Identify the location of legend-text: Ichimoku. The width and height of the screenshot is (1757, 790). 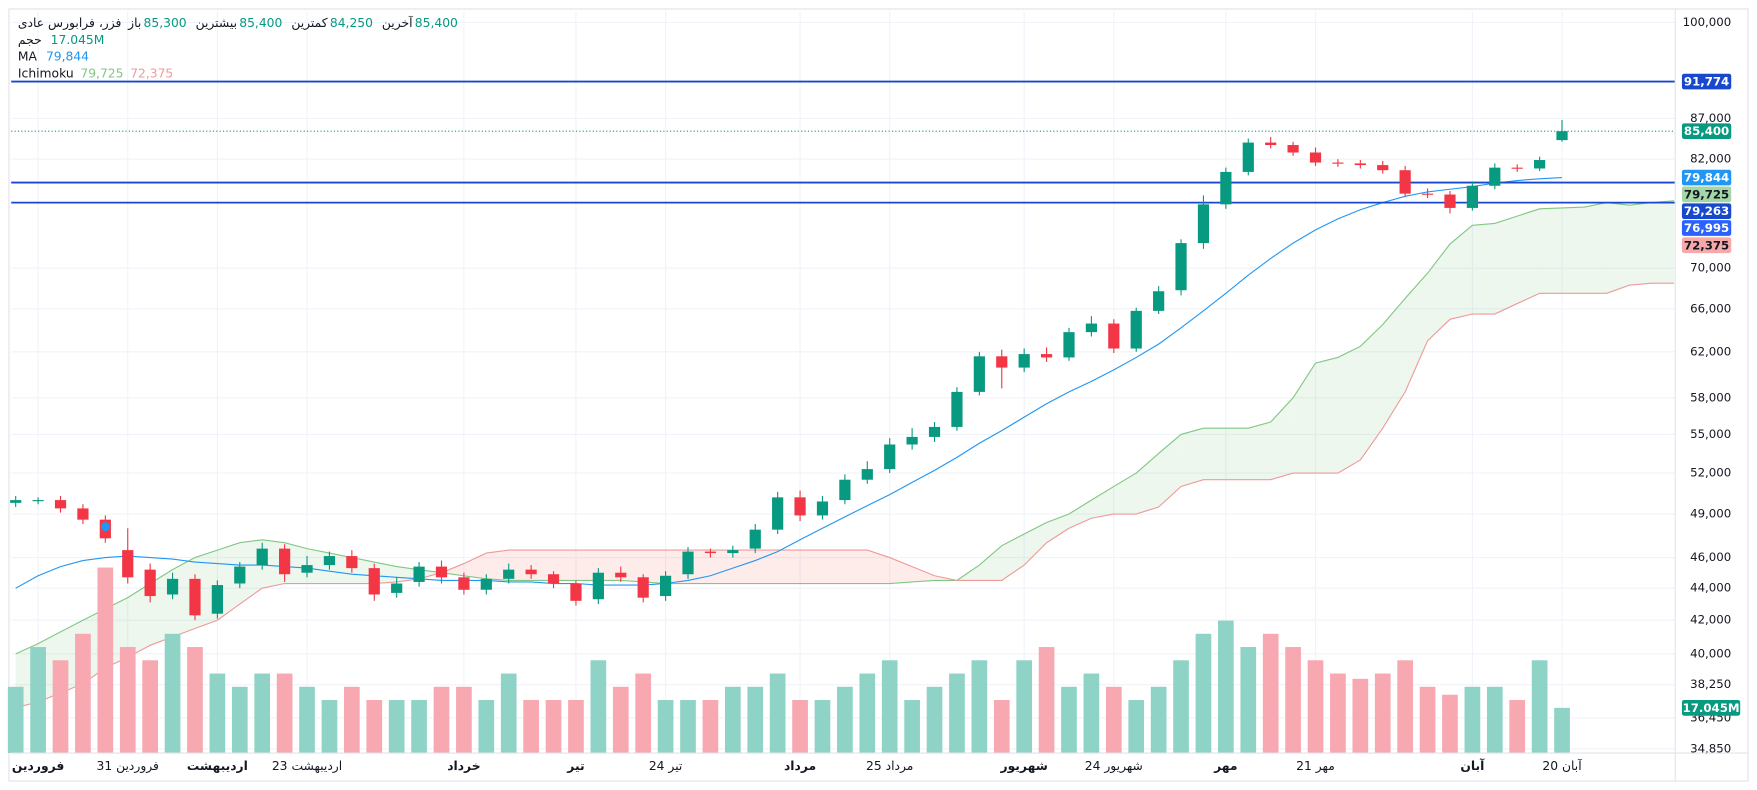
(46, 73).